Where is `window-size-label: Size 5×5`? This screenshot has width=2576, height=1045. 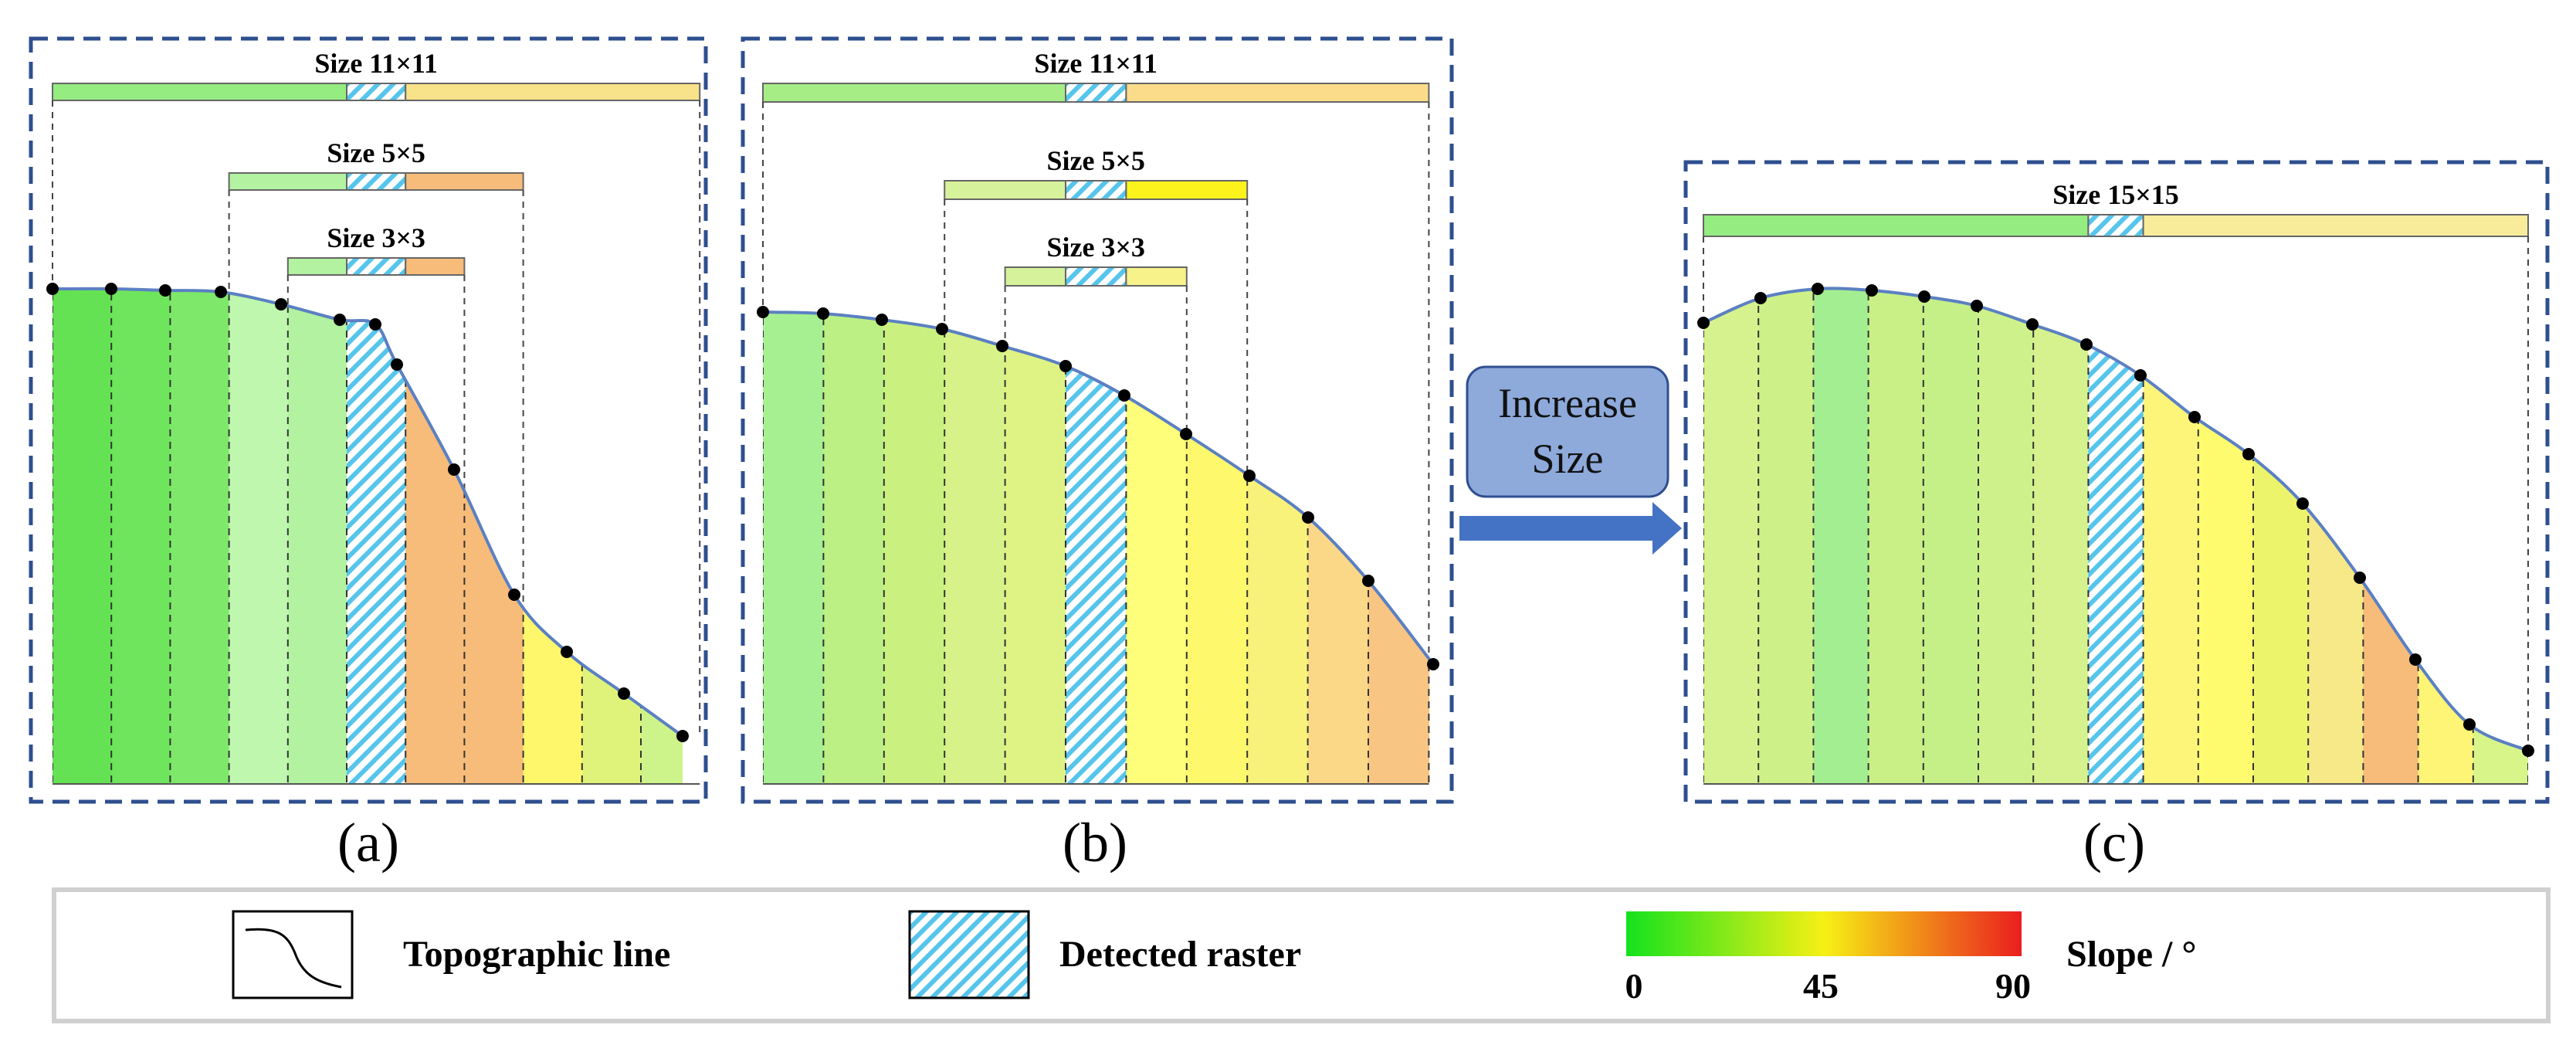
window-size-label: Size 5×5 is located at coordinates (376, 152).